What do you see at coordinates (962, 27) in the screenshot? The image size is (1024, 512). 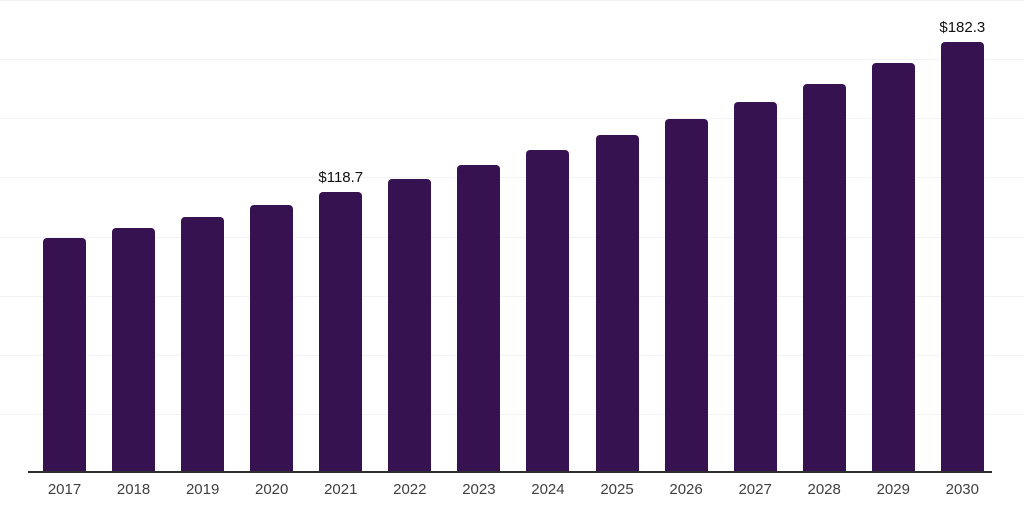 I see `bar-value-label: $182.3` at bounding box center [962, 27].